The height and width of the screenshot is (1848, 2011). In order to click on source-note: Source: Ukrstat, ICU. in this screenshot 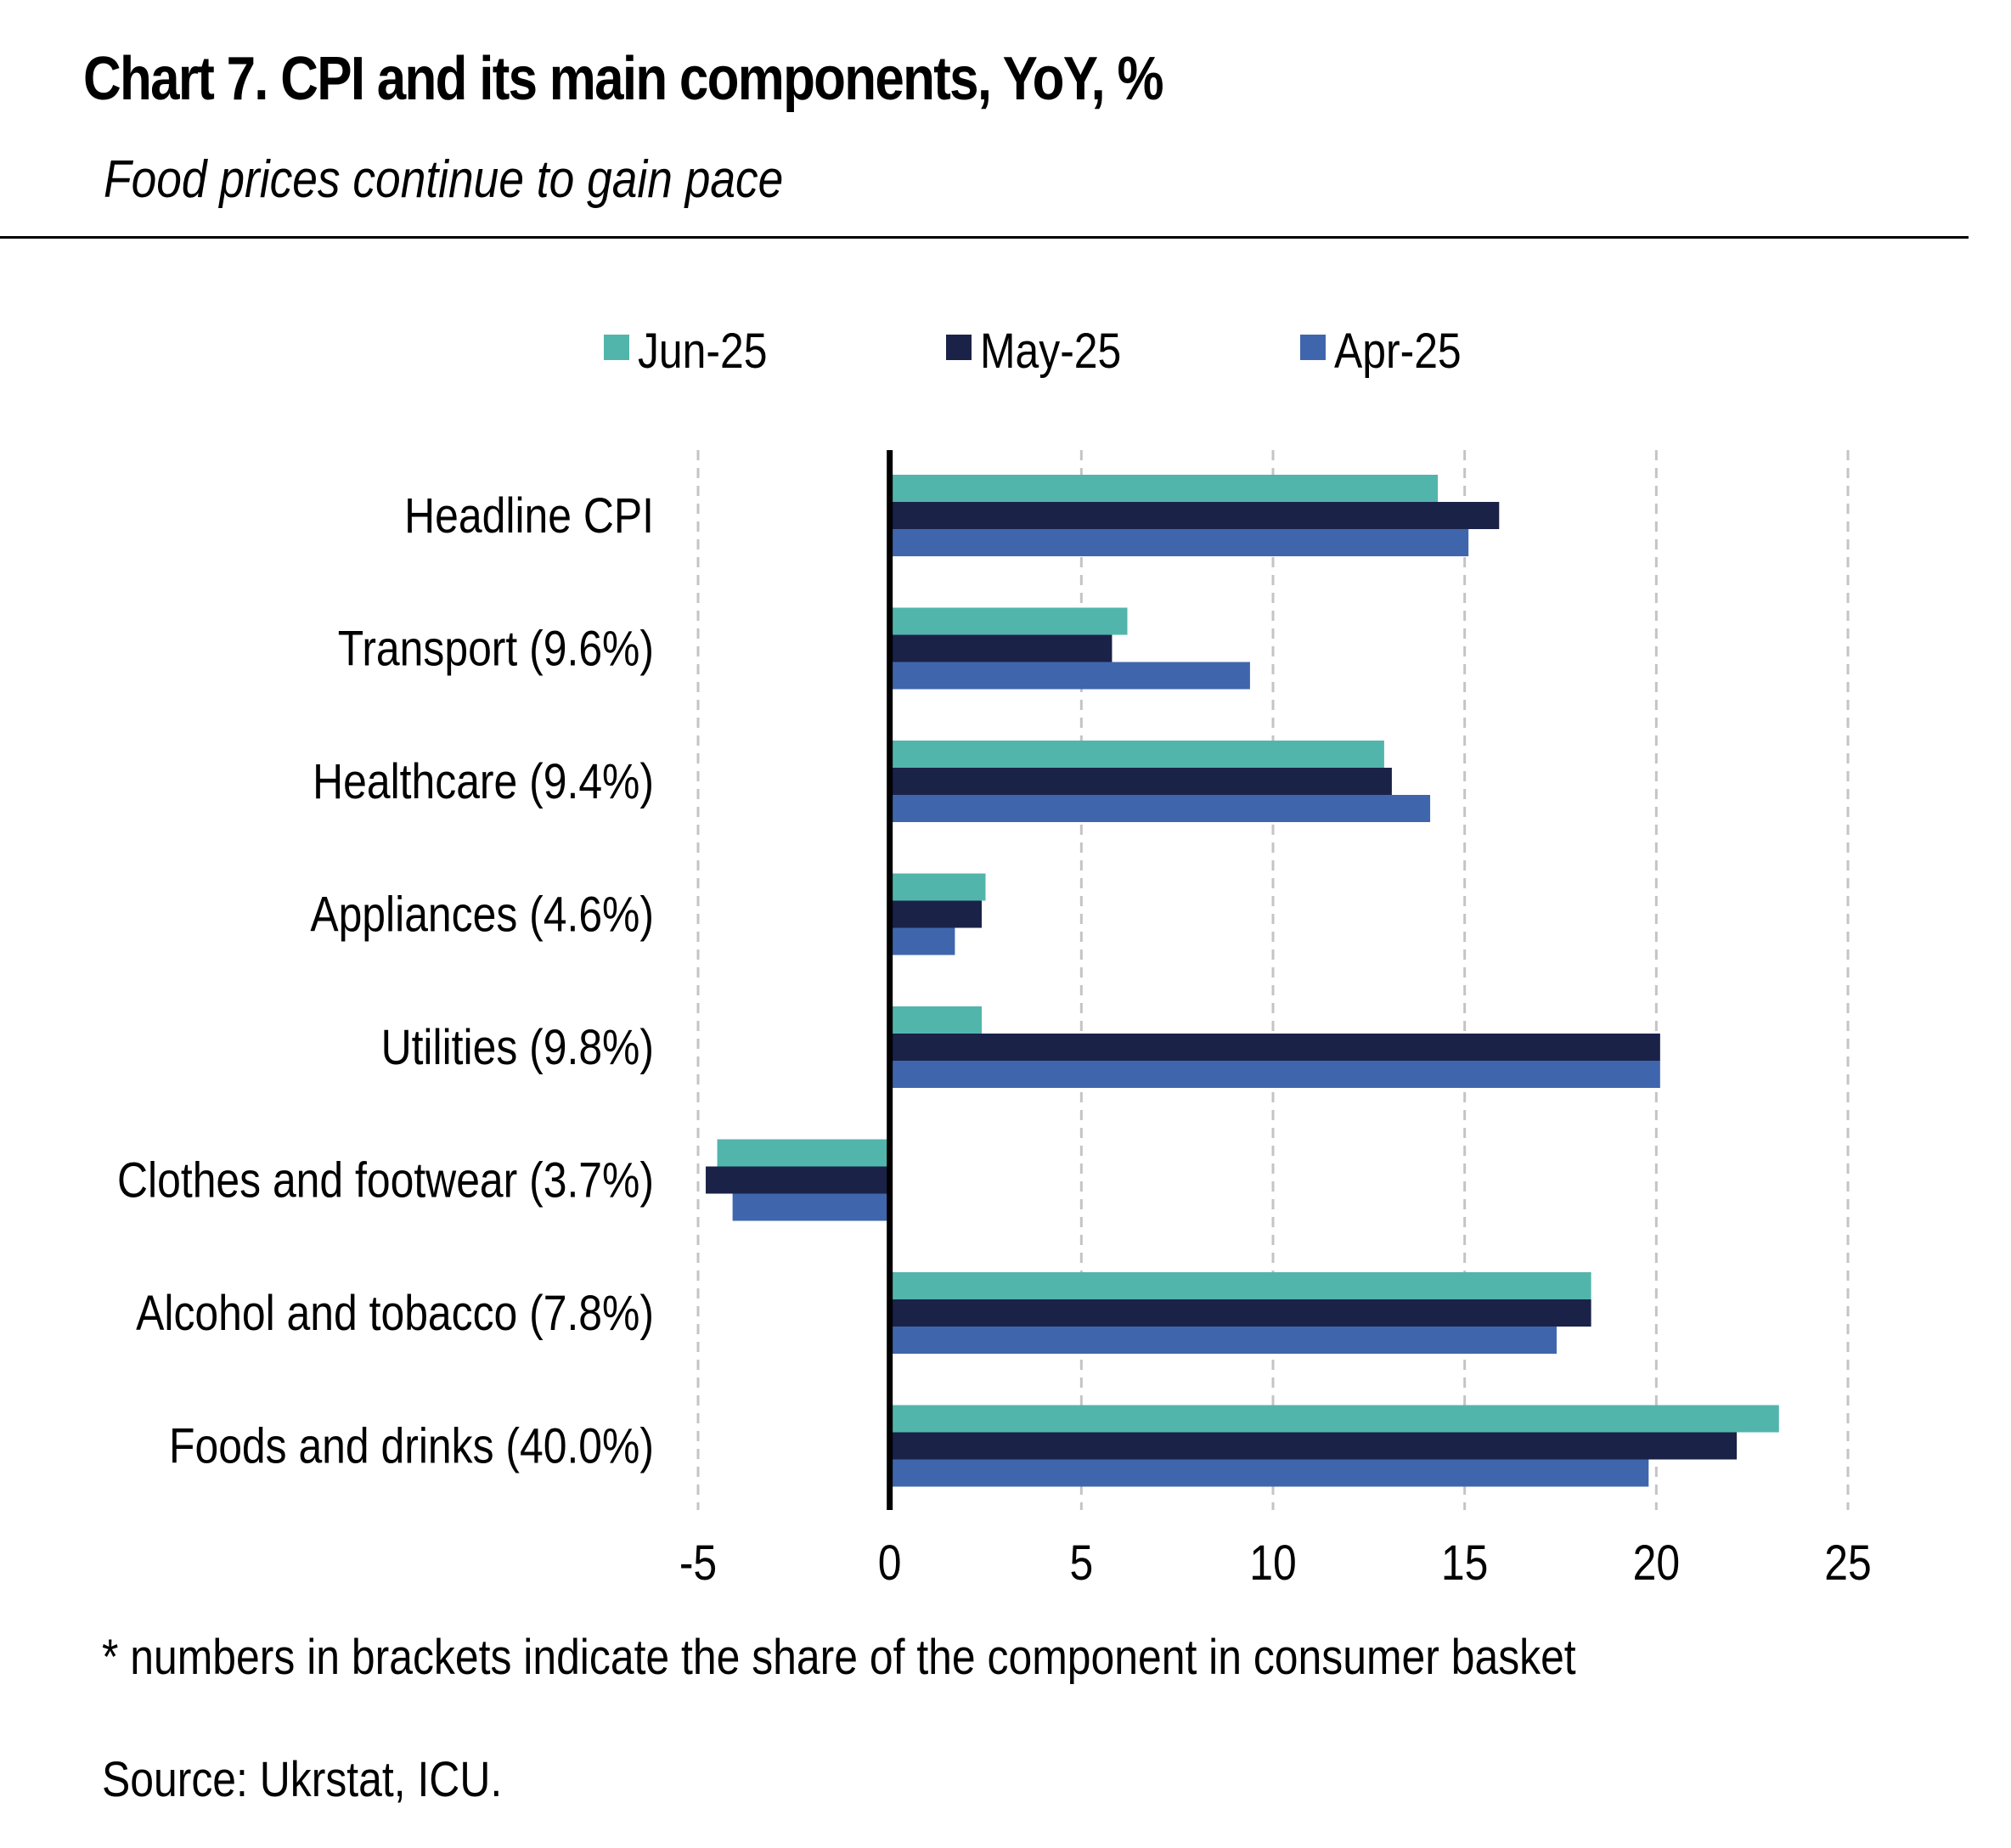, I will do `click(302, 1780)`.